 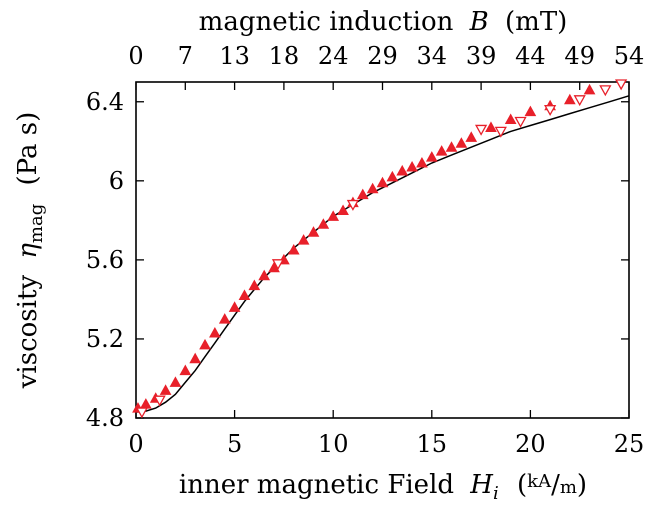 What do you see at coordinates (530, 56) in the screenshot?
I see `x2-tick-label-8: 44` at bounding box center [530, 56].